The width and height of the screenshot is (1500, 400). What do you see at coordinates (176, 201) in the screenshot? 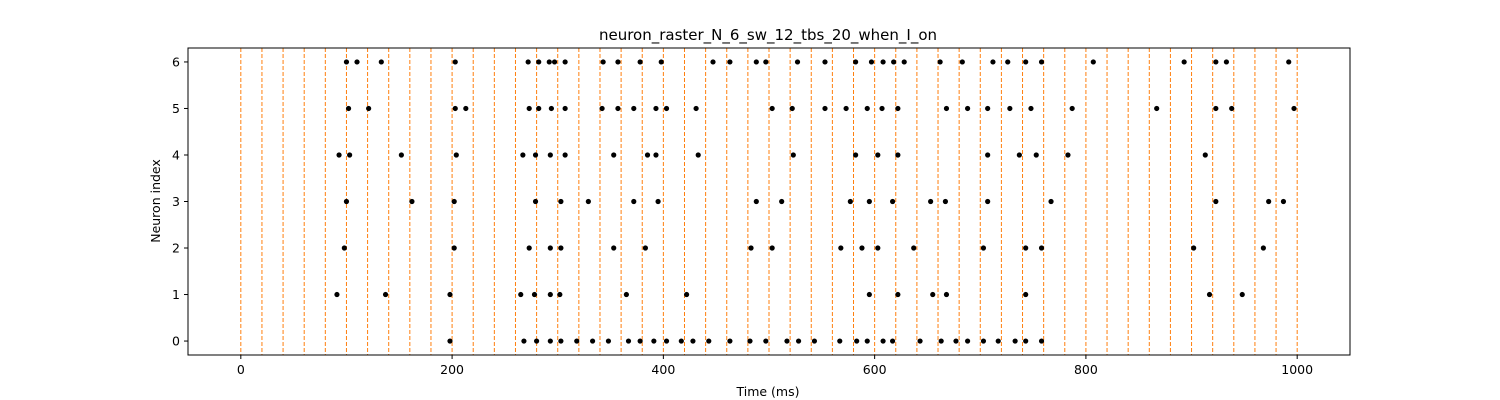
I see `y-tick-label: 3` at bounding box center [176, 201].